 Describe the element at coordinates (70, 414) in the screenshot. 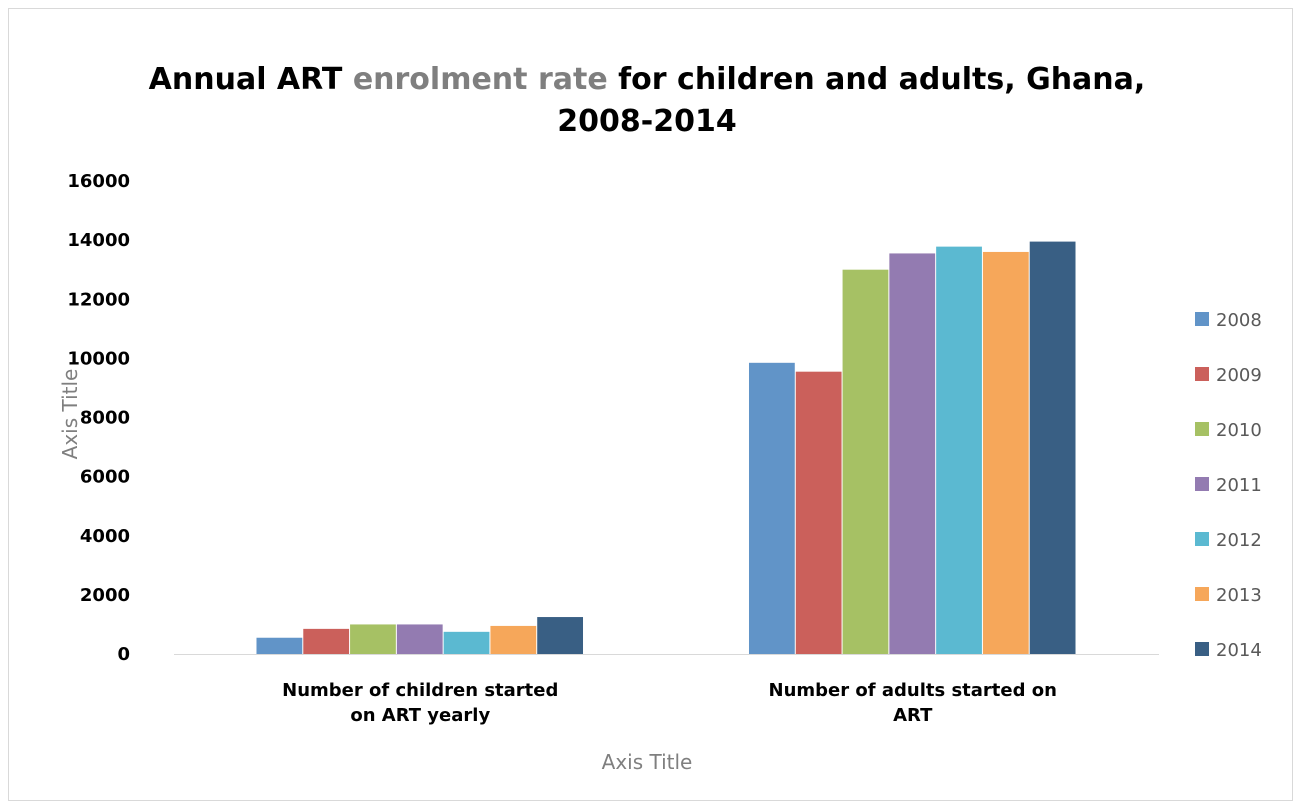

I see `y-axis-title: Axis Title` at that location.